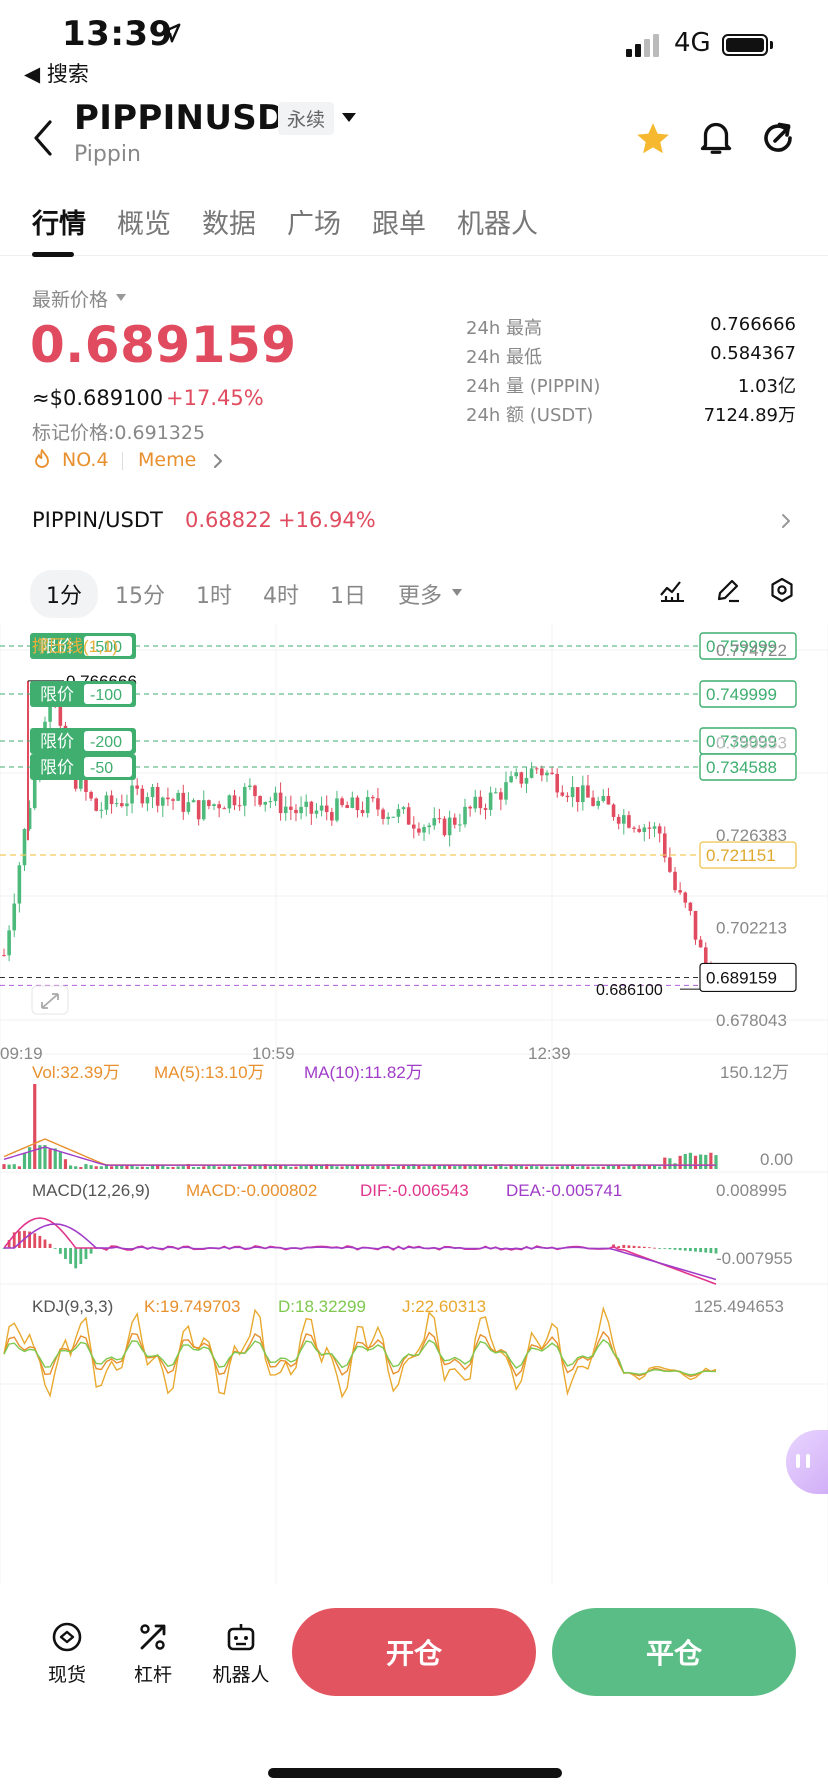 This screenshot has height=1792, width=828. Describe the element at coordinates (420, 596) in the screenshot. I see `interval-more: 更多` at that location.